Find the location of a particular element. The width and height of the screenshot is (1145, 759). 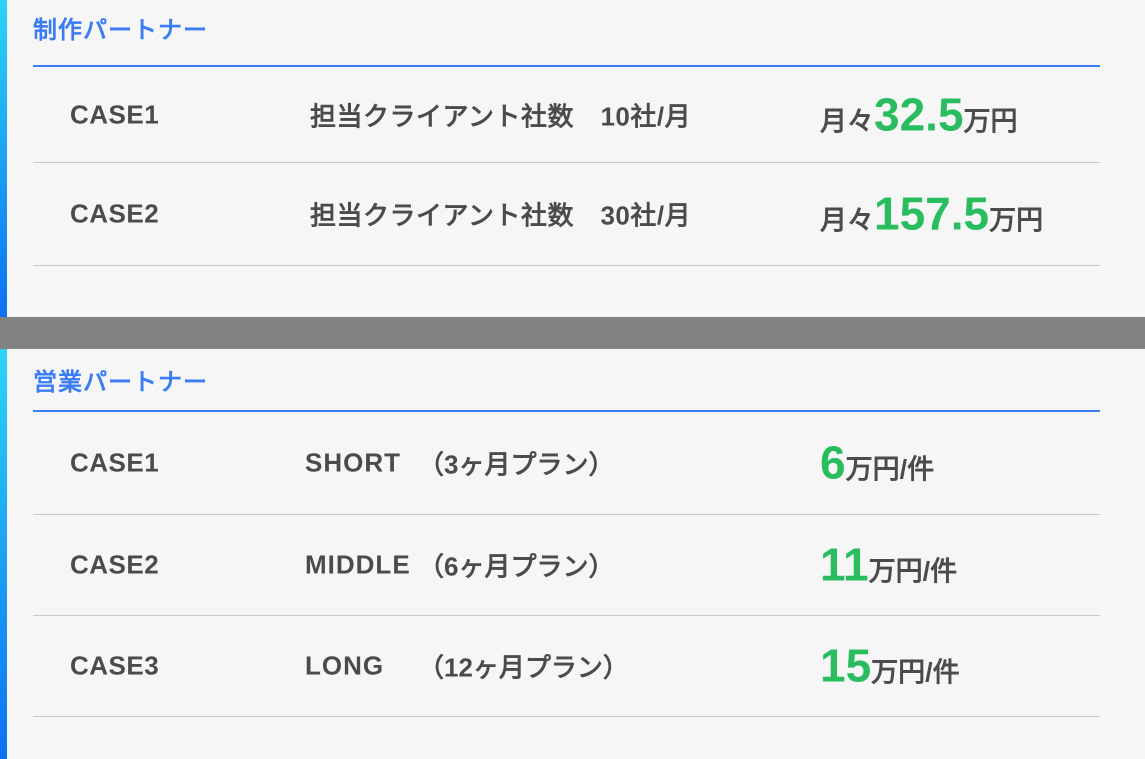

pricing-row: CASE2 担当クライアント社数 30社/月 月々 157.5 万円 is located at coordinates (566, 214).